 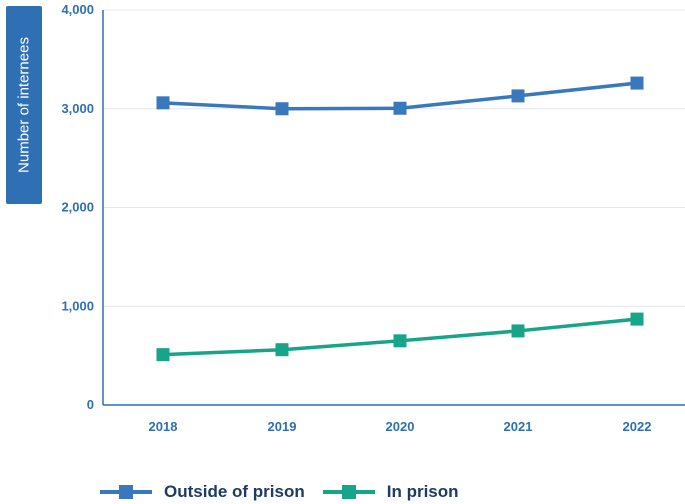 I want to click on series-0-point-2020, so click(x=400, y=108).